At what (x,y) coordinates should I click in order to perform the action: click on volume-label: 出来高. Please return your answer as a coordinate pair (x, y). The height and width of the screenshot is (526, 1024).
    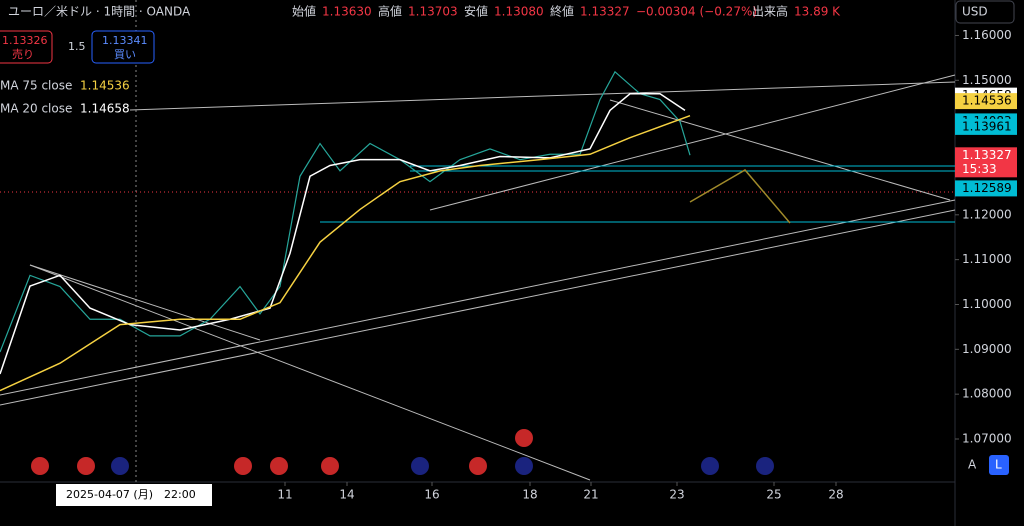
    Looking at the image, I should click on (770, 11).